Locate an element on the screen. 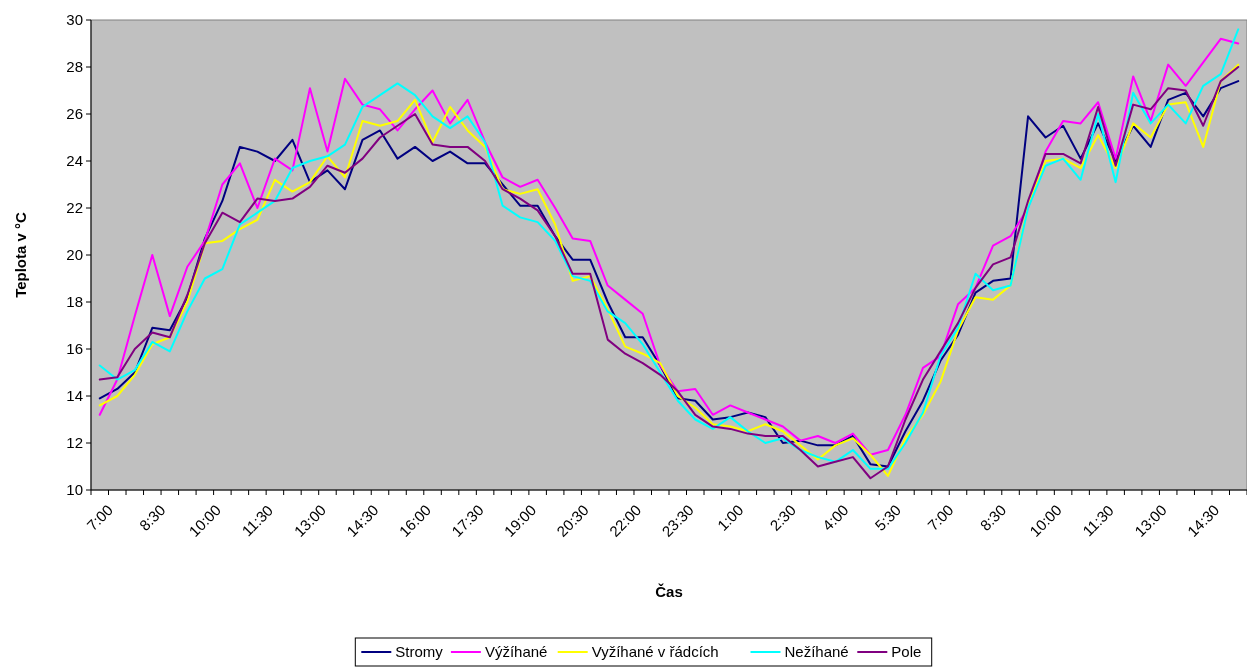  y-tick-label: 26 is located at coordinates (74, 114).